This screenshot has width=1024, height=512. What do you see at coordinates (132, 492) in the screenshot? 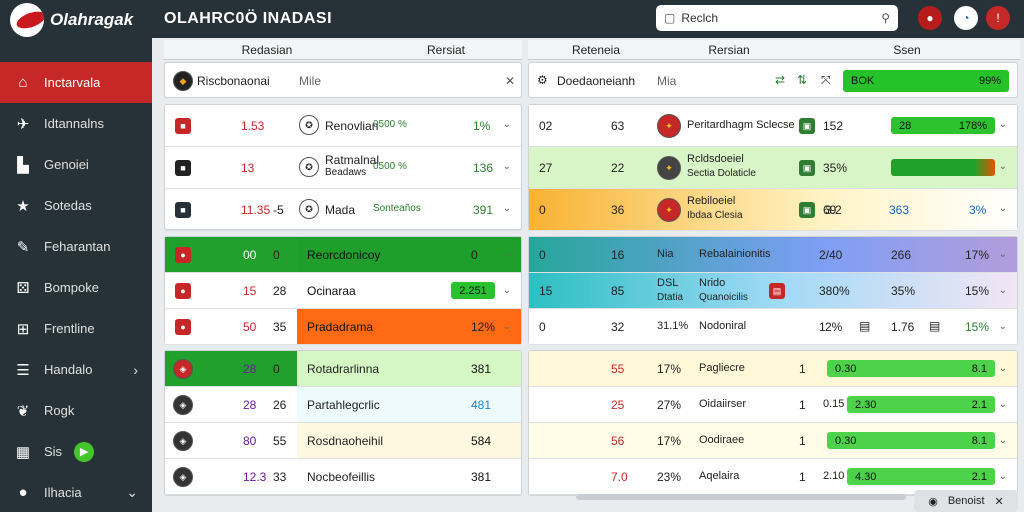
I see `chevron-icon: ⌄` at bounding box center [132, 492].